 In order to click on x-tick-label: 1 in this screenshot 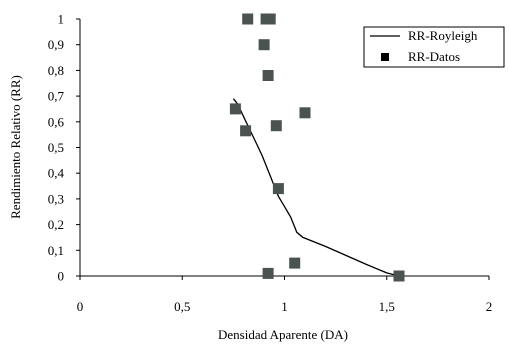, I will do `click(284, 306)`.